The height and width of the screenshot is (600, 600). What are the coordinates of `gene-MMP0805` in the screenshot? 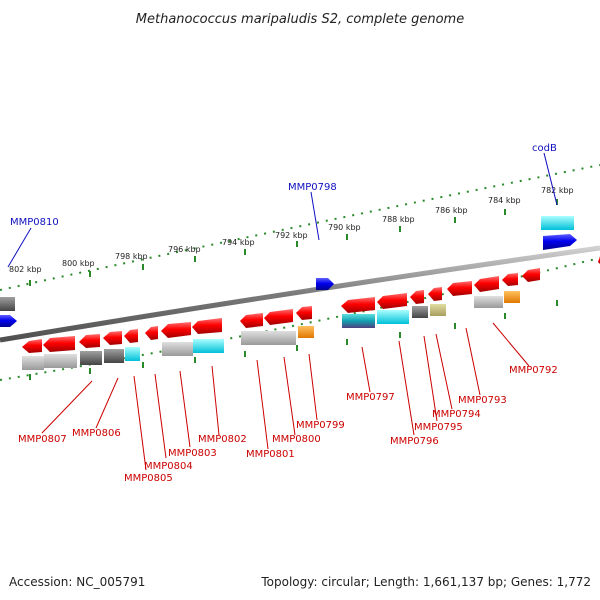 It's located at (89, 341).